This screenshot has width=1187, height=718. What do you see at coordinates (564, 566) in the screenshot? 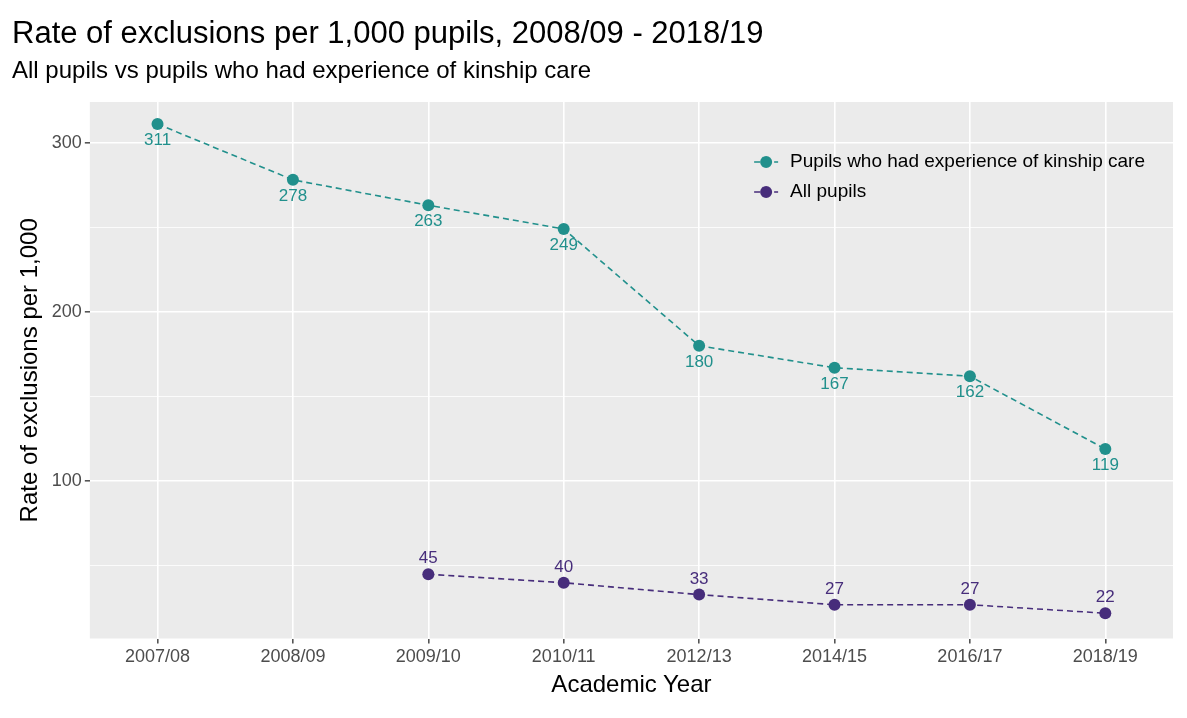
I see `data-label: 40` at bounding box center [564, 566].